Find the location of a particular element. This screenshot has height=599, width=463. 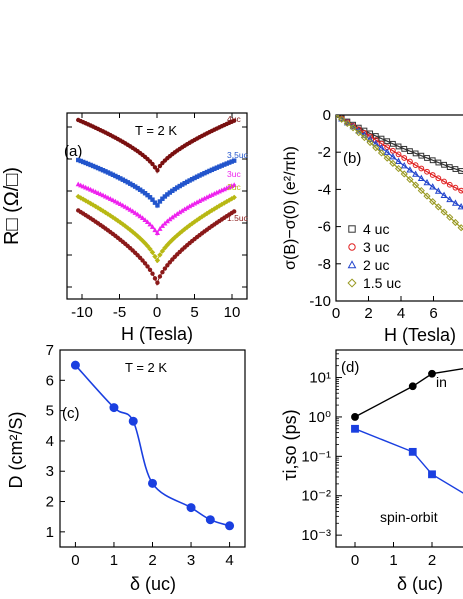

panel-b-x-axis-label: H (Tesla) is located at coordinates (420, 335).